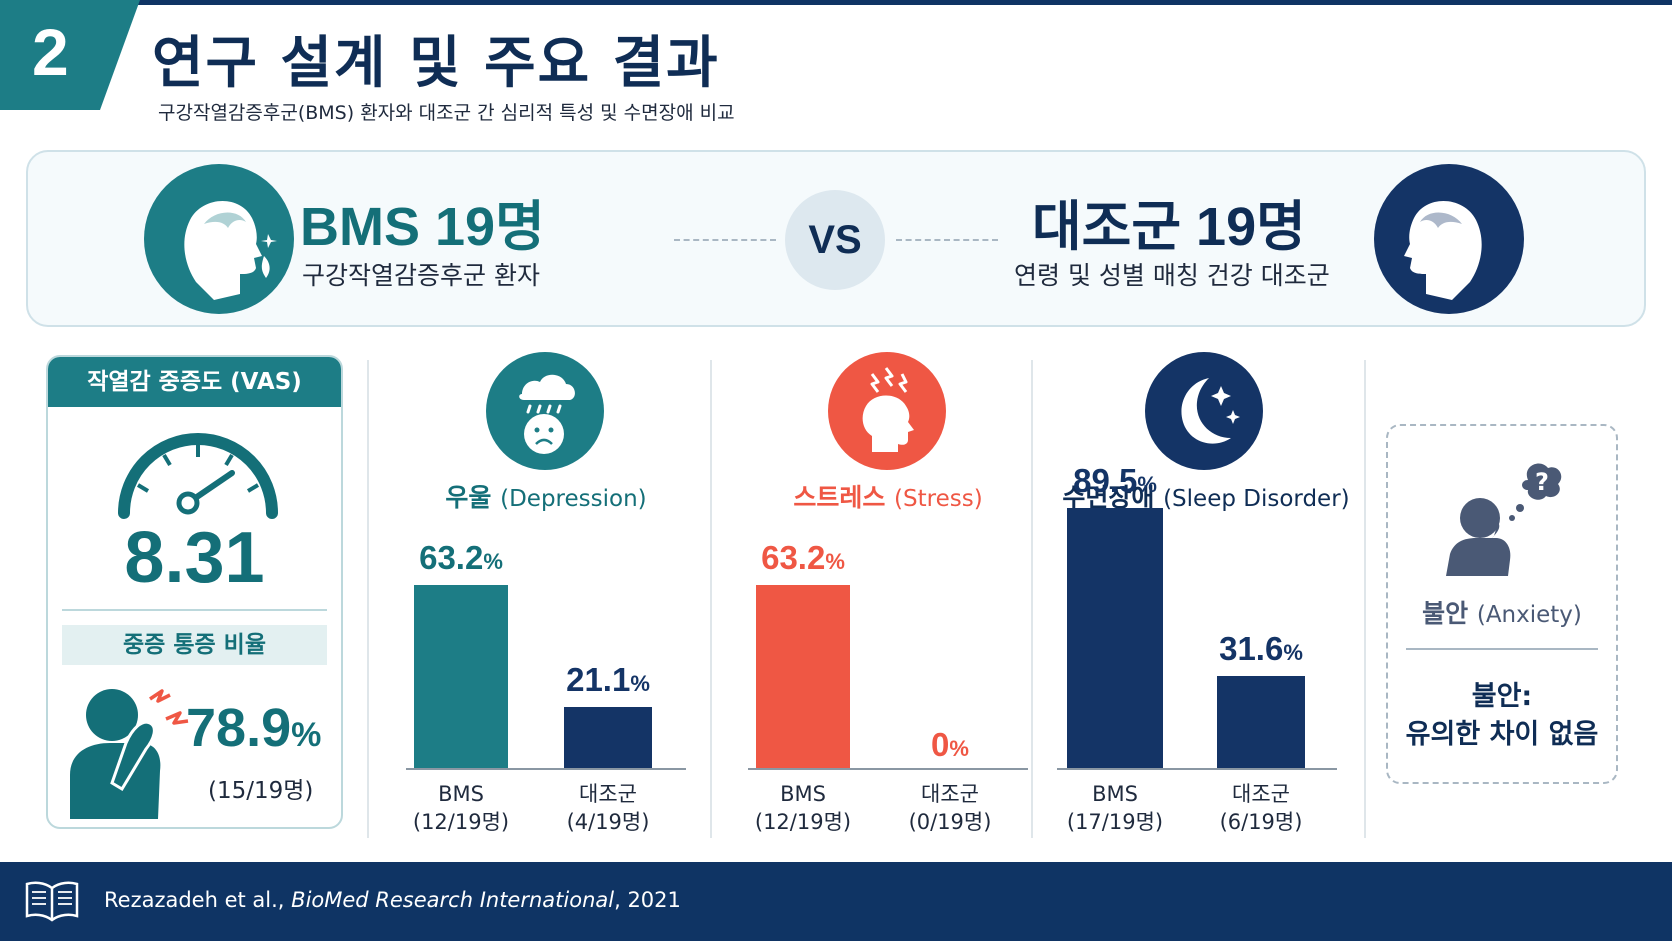  What do you see at coordinates (1172, 275) in the screenshot?
I see `control-group-desc: 연령 및 성별 매칭 건강 대조군` at bounding box center [1172, 275].